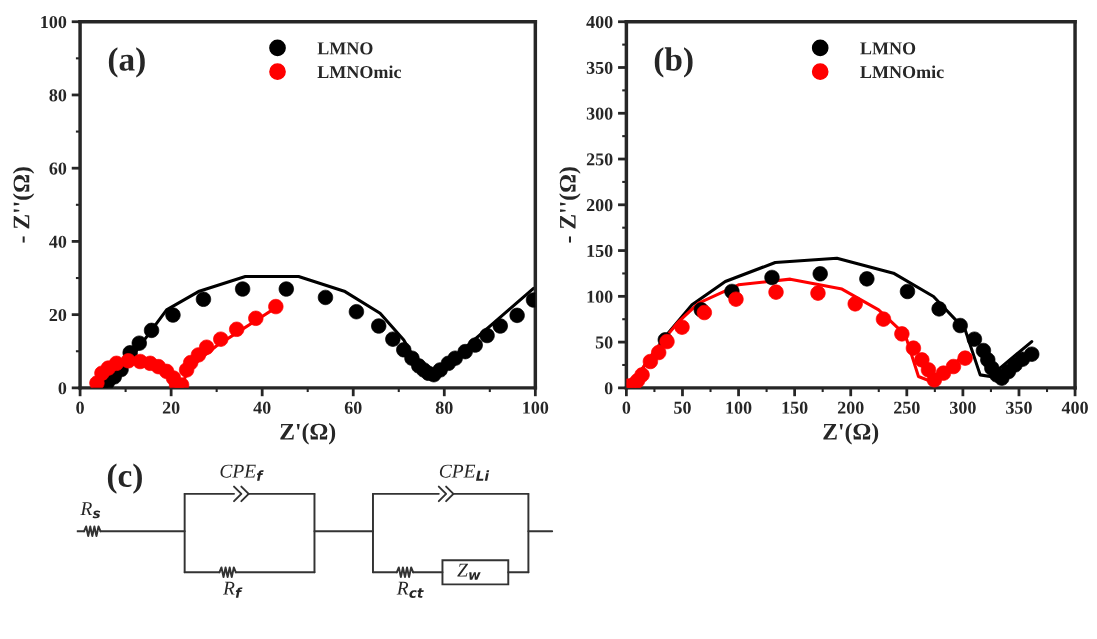 The height and width of the screenshot is (639, 1097). What do you see at coordinates (58, 168) in the screenshot?
I see `y-tick-label: 60` at bounding box center [58, 168].